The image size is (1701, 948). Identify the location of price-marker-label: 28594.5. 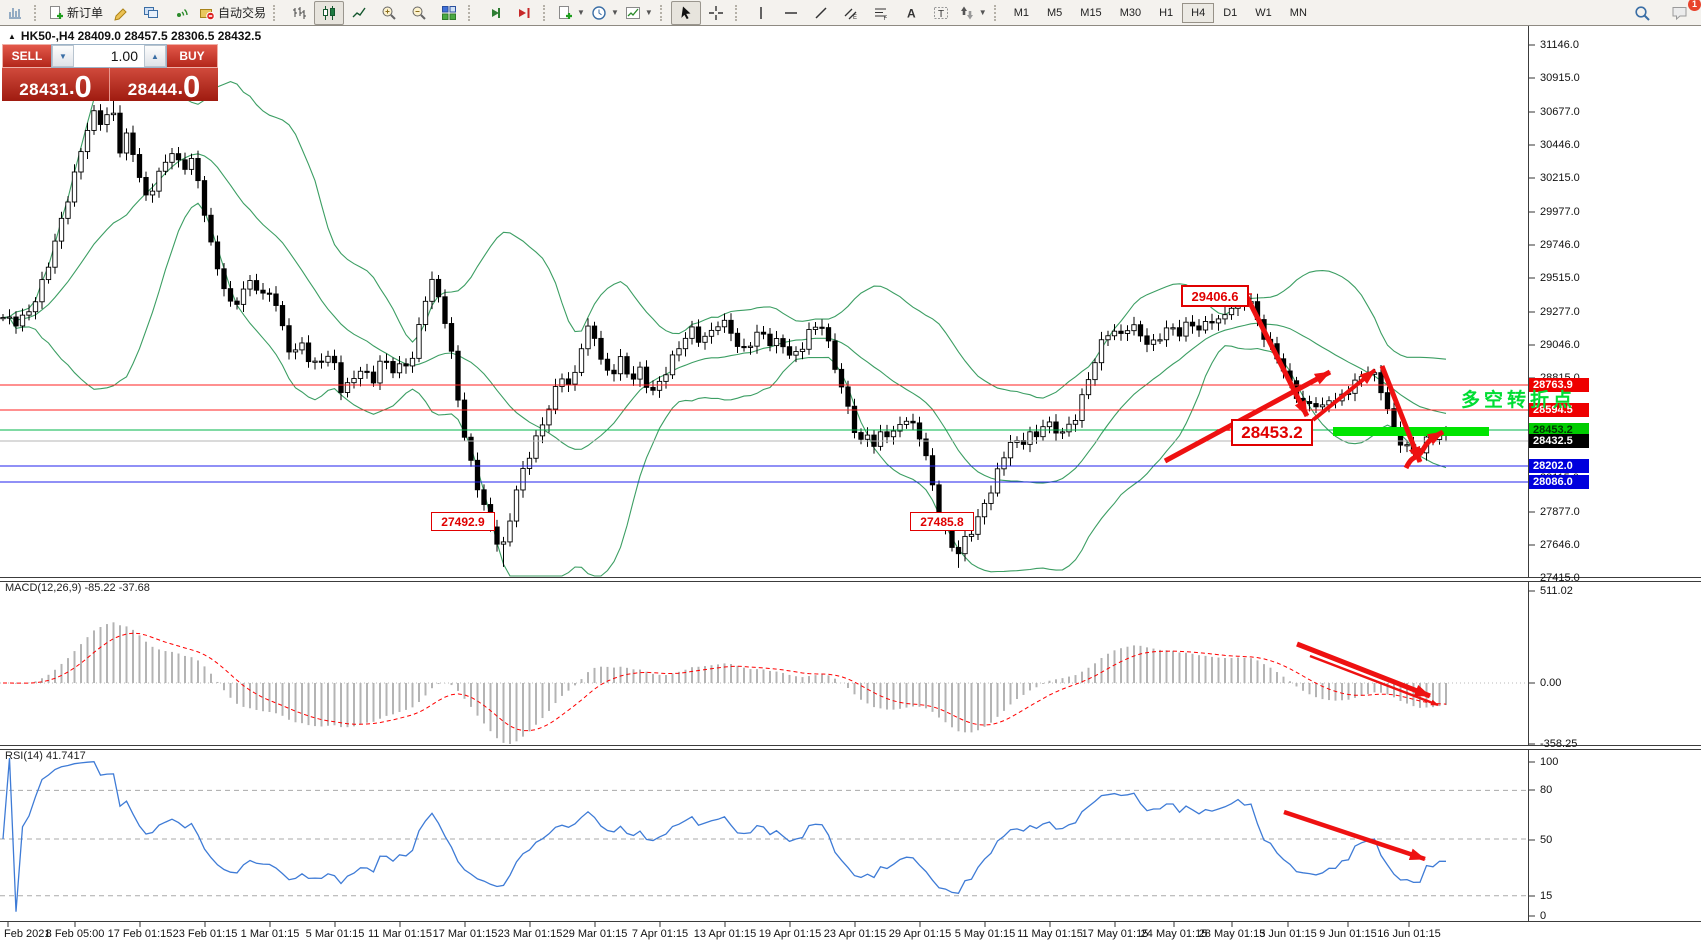
(1559, 410).